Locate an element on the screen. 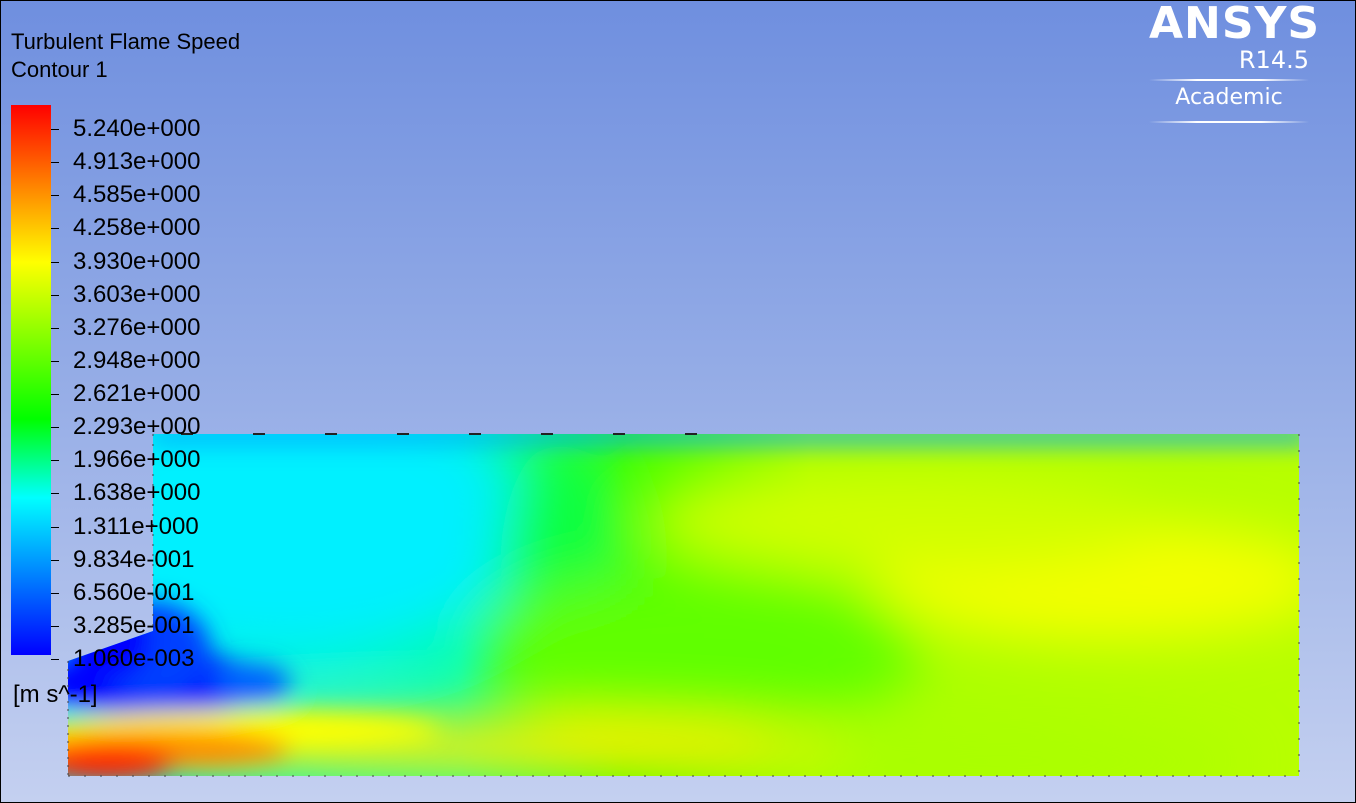 This screenshot has height=803, width=1356. colorbar-tick-label: 6.560e-001 is located at coordinates (134, 592).